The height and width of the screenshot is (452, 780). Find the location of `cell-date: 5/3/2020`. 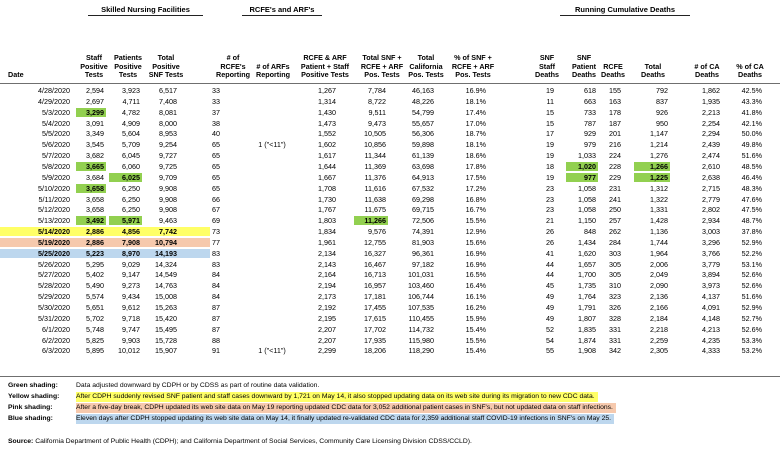

cell-date: 5/3/2020 is located at coordinates (56, 112).